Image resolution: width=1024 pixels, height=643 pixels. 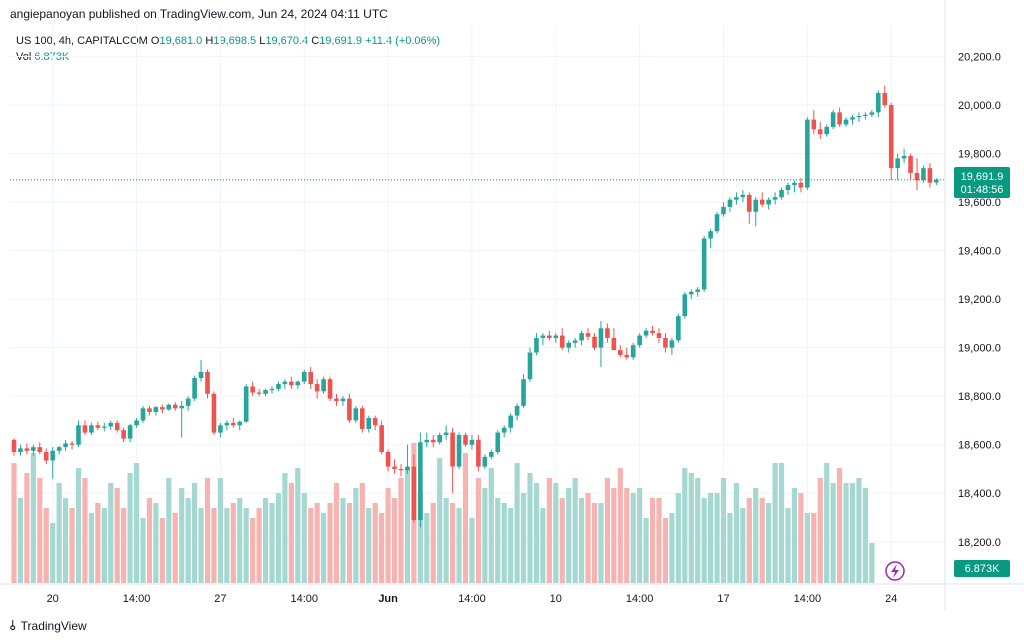 I want to click on y-tick-label: 19,800.0, so click(x=979, y=155).